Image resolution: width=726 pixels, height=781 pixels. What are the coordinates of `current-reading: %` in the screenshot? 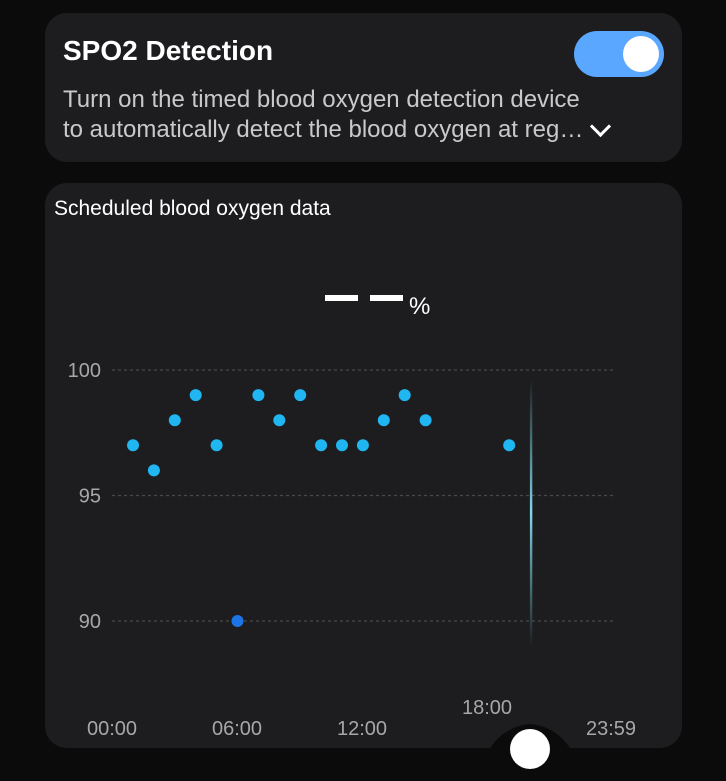 It's located at (377, 296).